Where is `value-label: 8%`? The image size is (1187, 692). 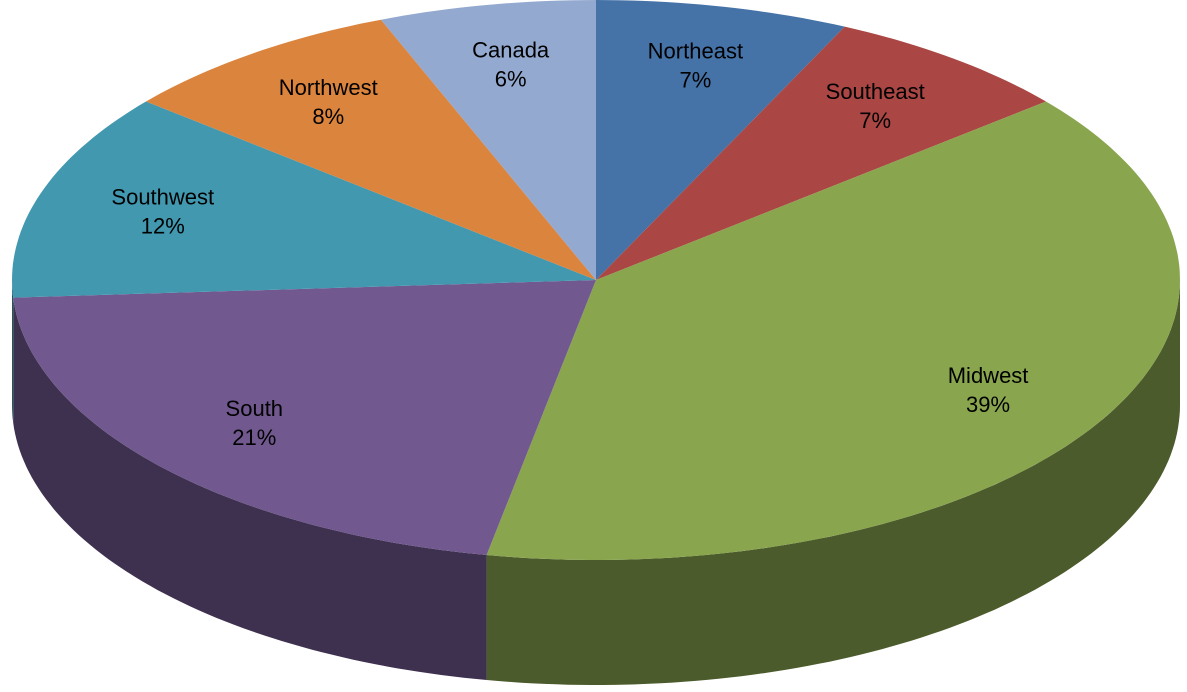
value-label: 8% is located at coordinates (328, 116).